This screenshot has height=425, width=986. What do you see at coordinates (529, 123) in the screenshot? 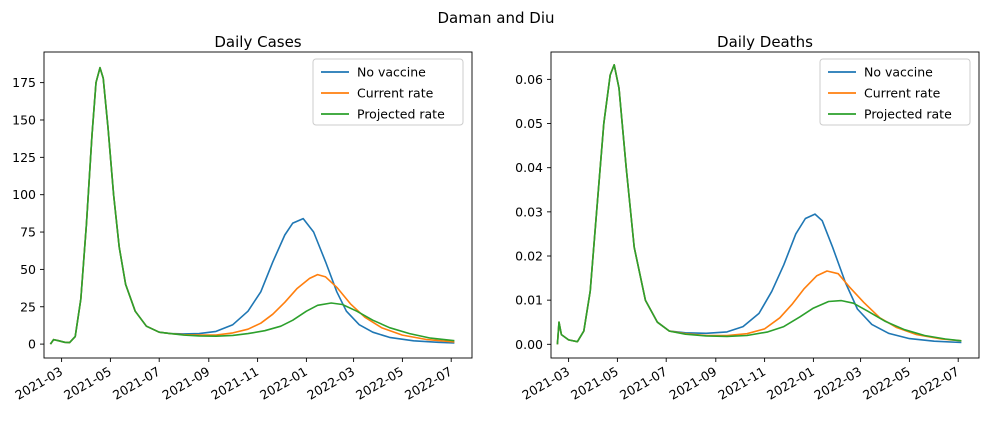
I see `y-tick-label: 0.05` at bounding box center [529, 123].